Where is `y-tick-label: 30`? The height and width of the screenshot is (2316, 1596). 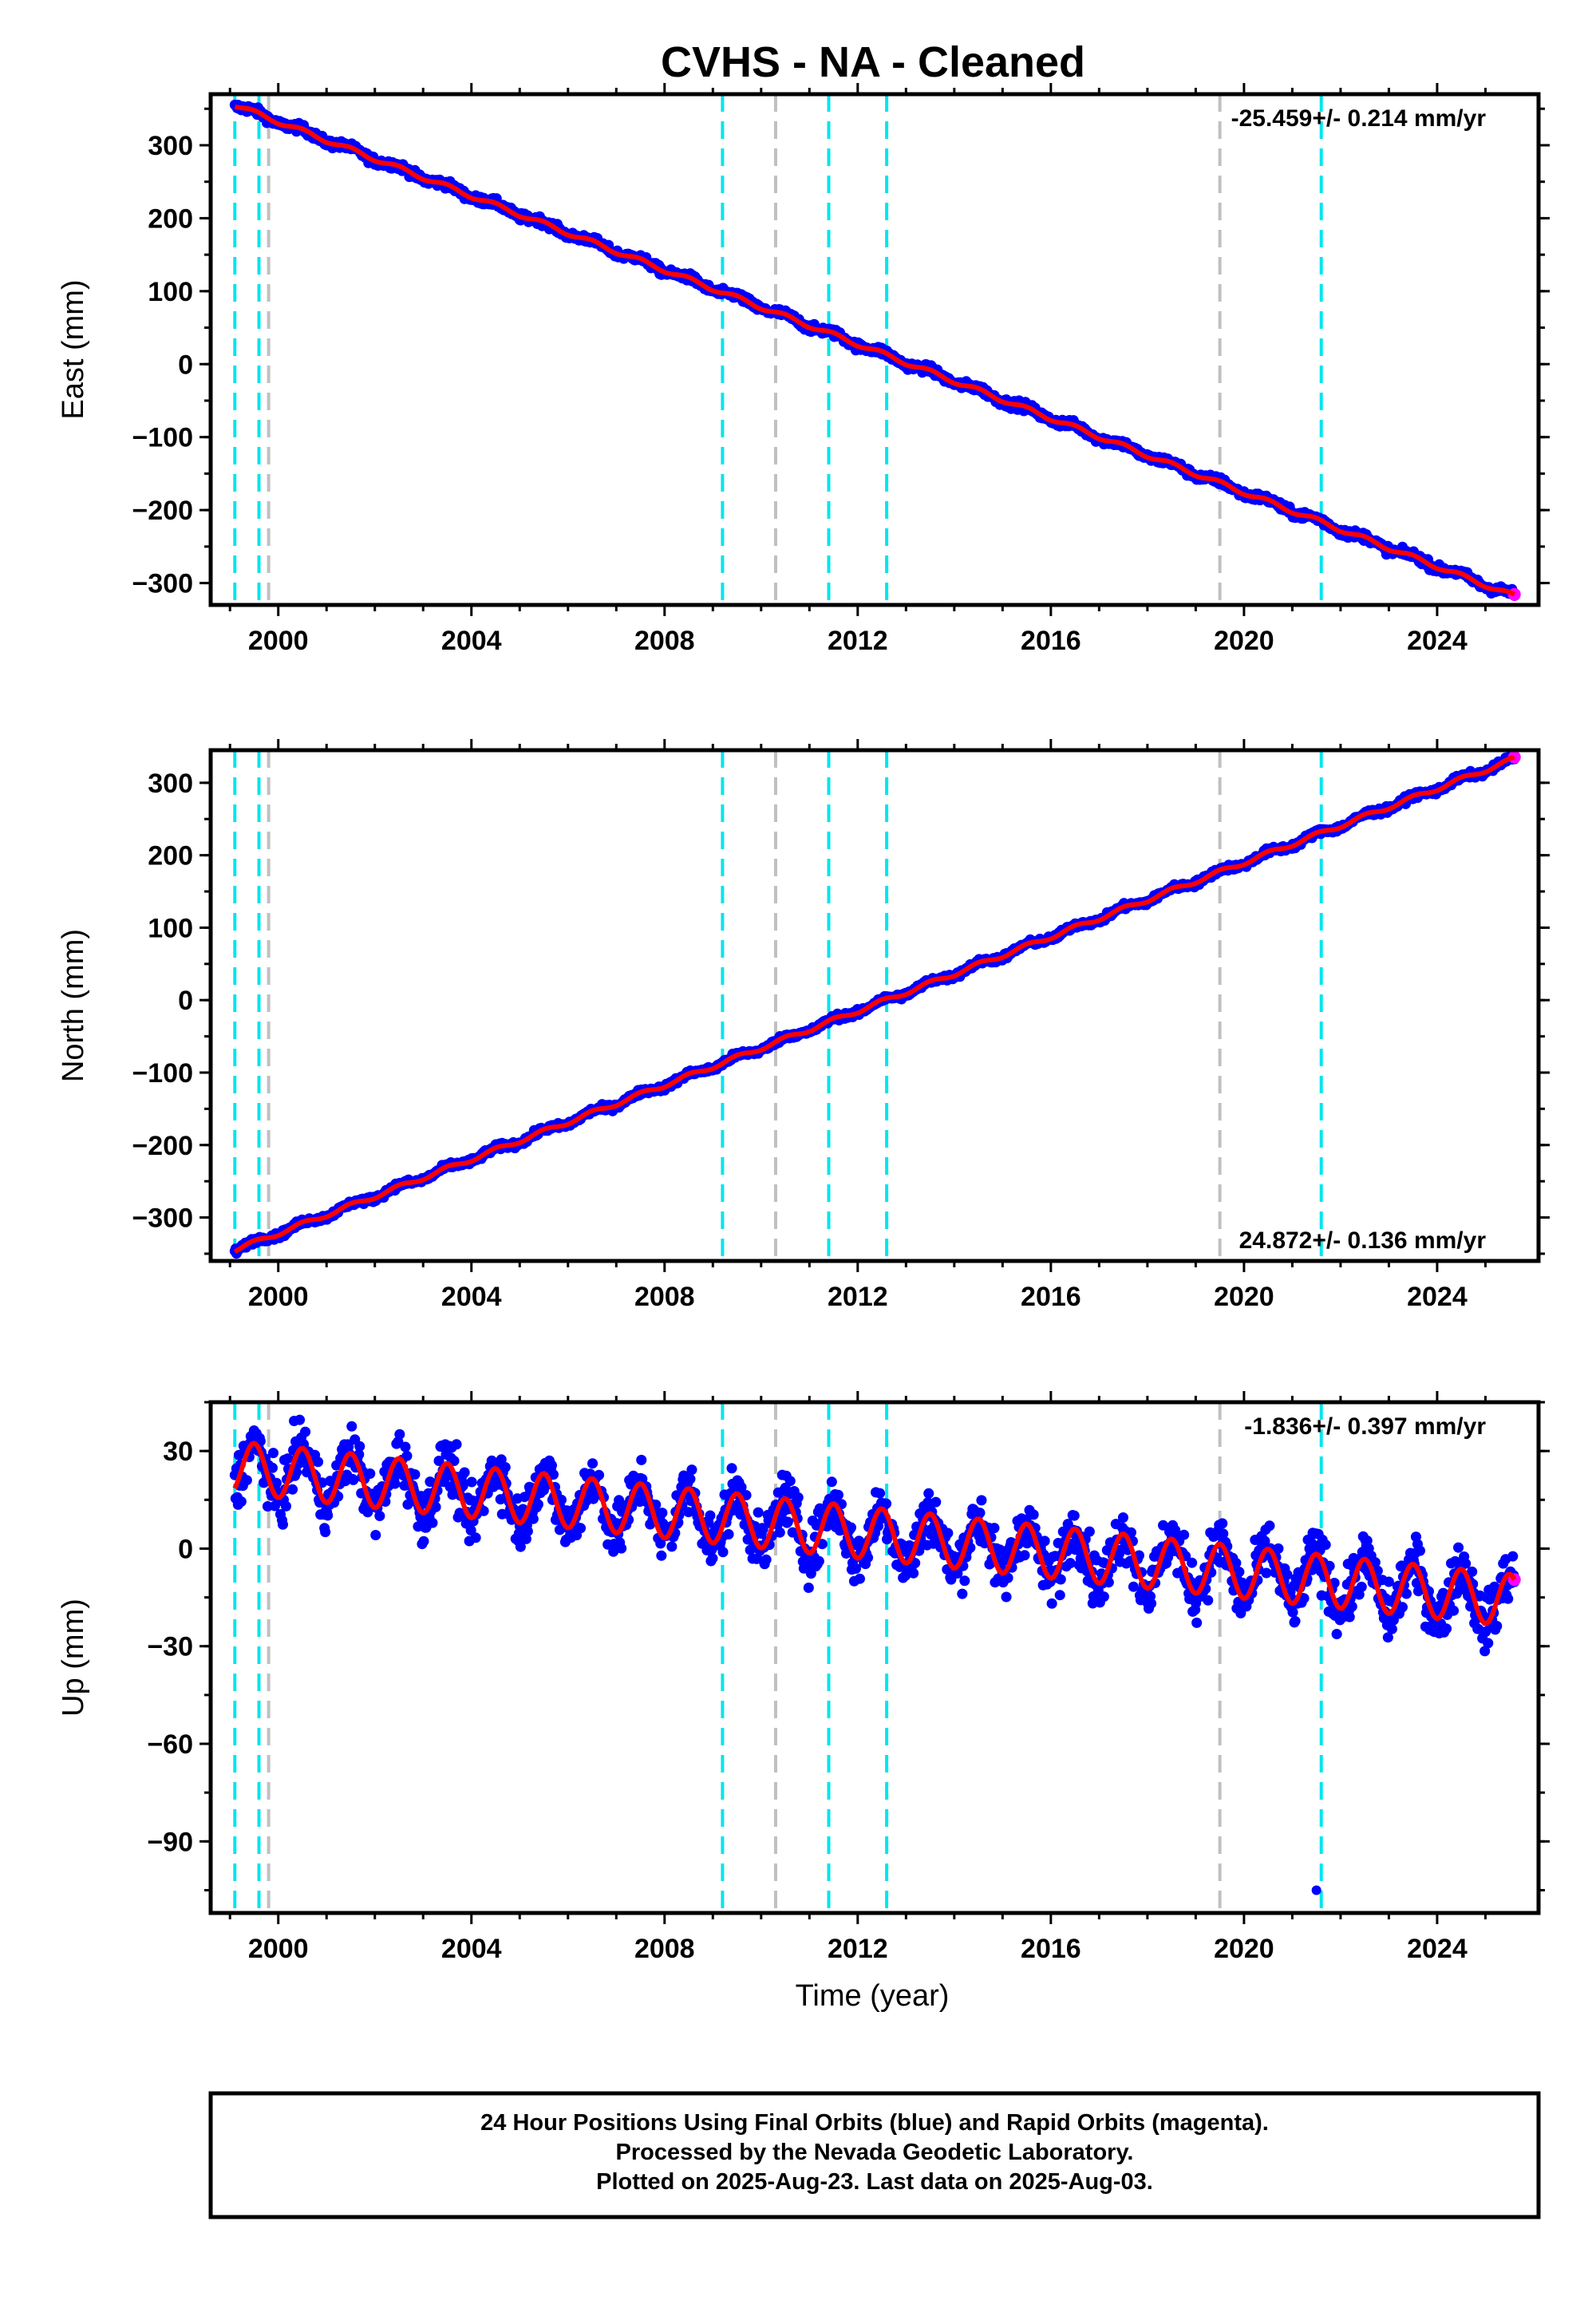 y-tick-label: 30 is located at coordinates (178, 1452).